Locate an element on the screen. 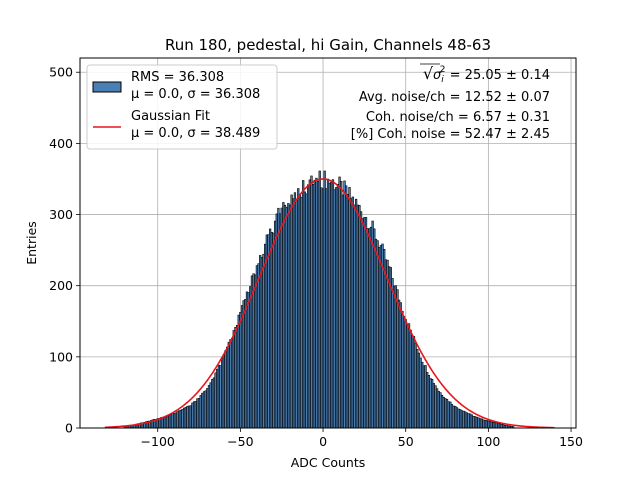 This screenshot has width=640, height=480. legend-fit-label-2: μ = 0.0, σ = 38.489 is located at coordinates (195, 133).